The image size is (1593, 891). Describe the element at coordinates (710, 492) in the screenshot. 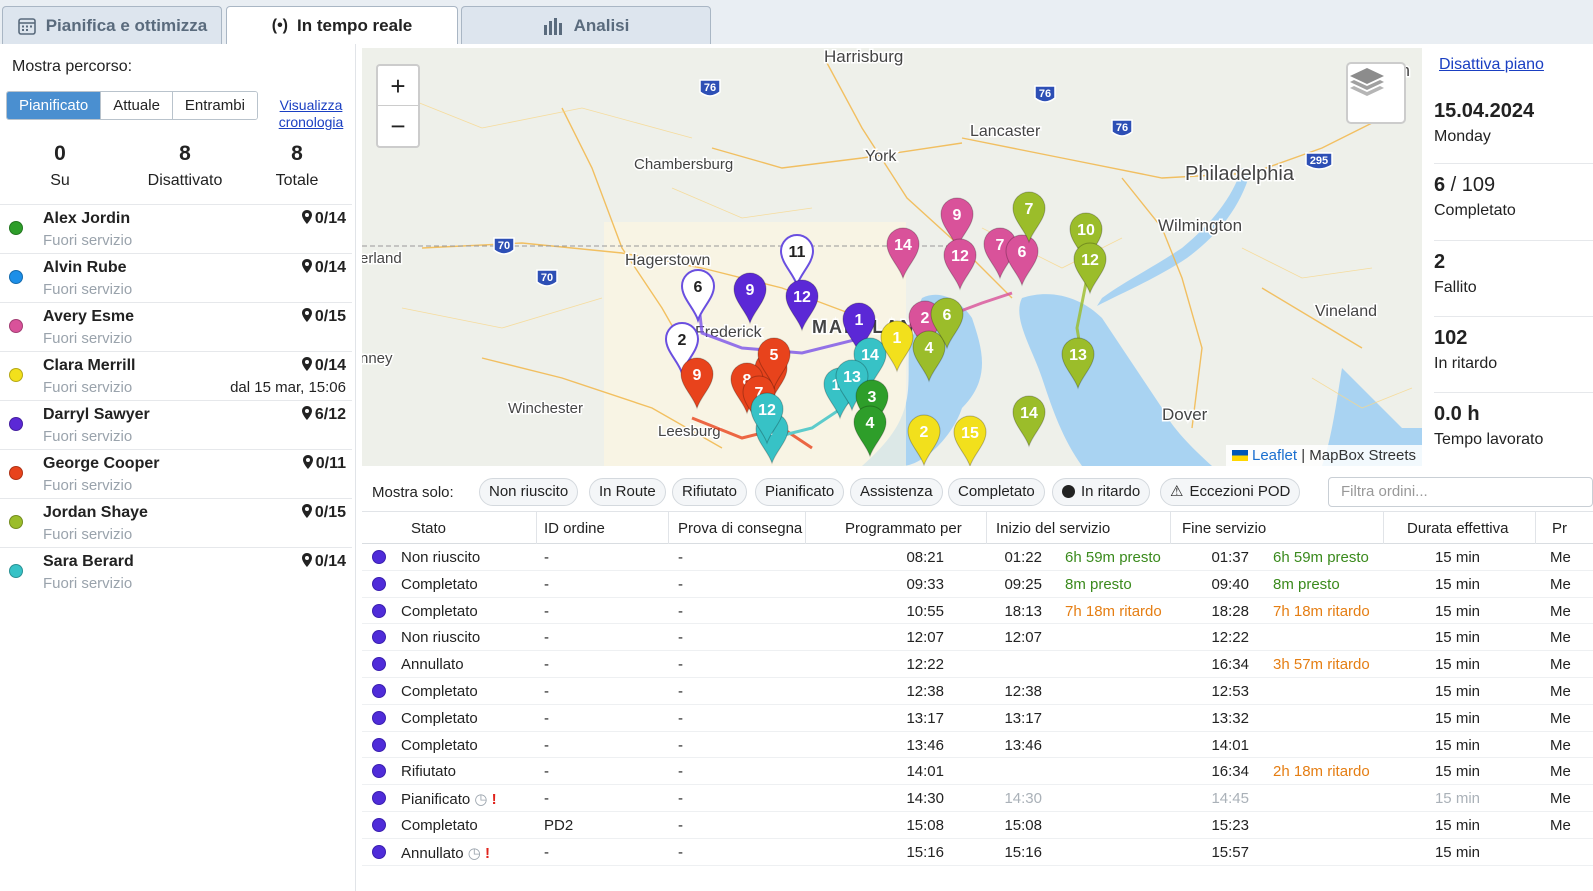

I see `filter-rejected: Rifiutato` at that location.